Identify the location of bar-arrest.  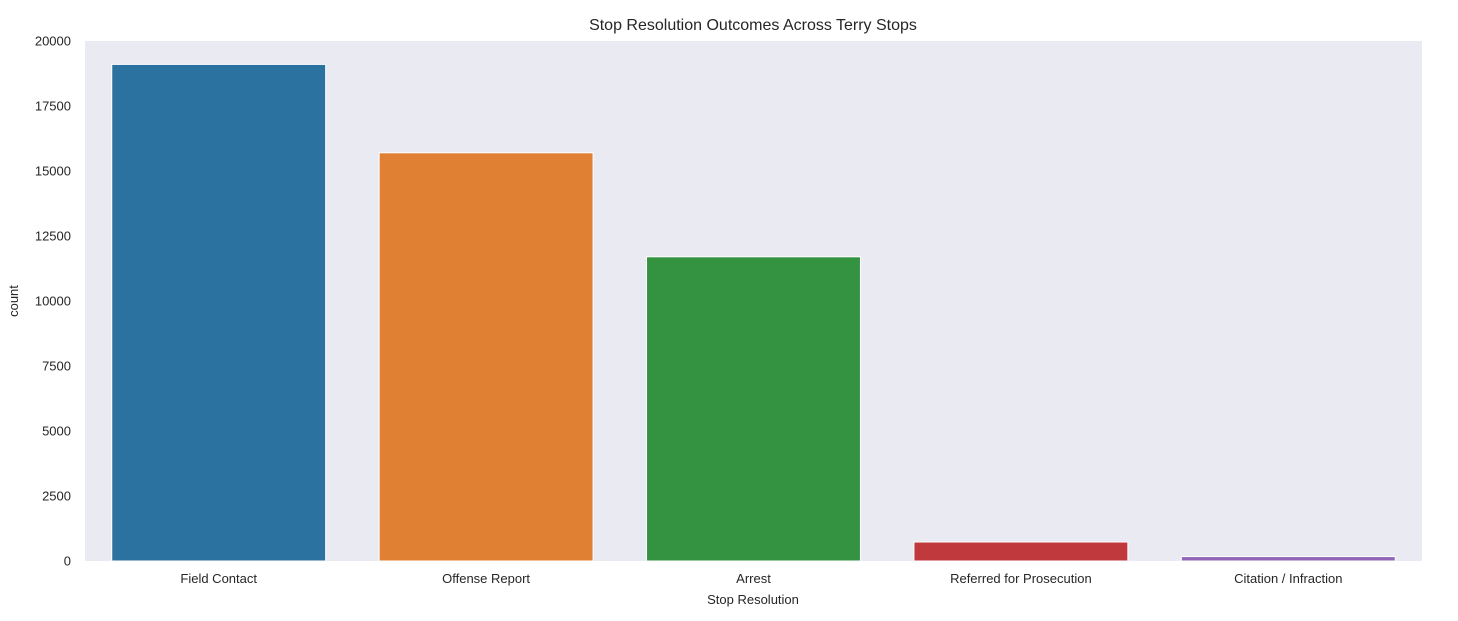
(753, 409).